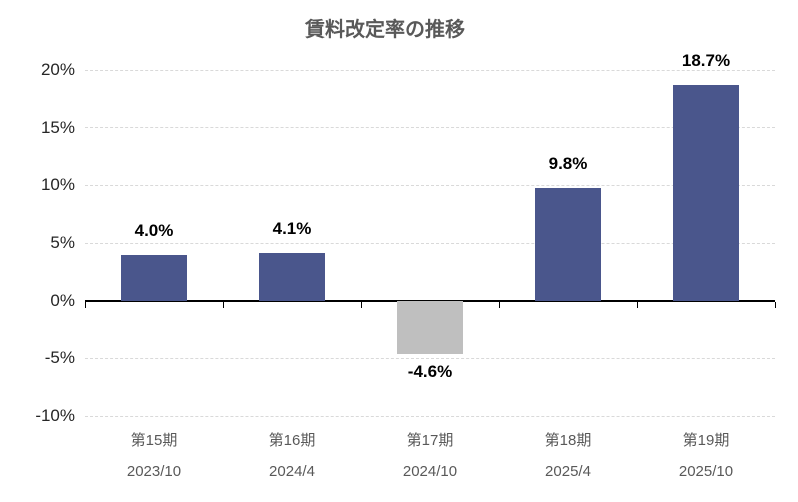 The width and height of the screenshot is (798, 502). I want to click on x-axis-label-date: 2024/10, so click(430, 471).